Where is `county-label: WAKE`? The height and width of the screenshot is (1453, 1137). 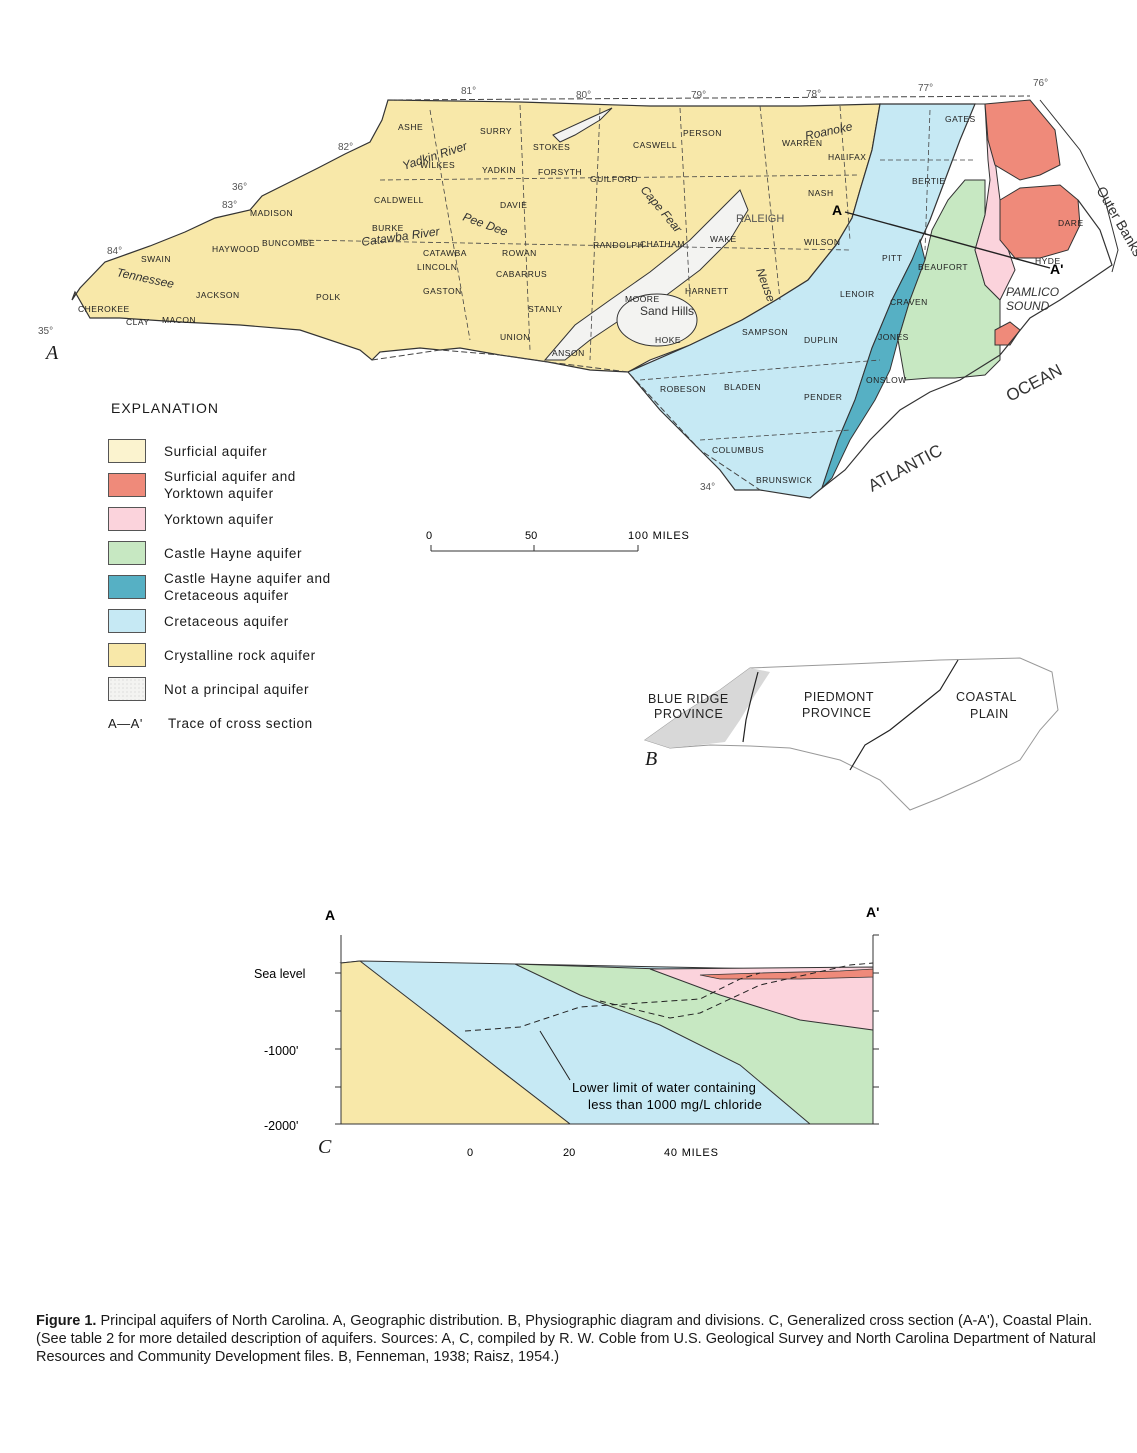 county-label: WAKE is located at coordinates (723, 239).